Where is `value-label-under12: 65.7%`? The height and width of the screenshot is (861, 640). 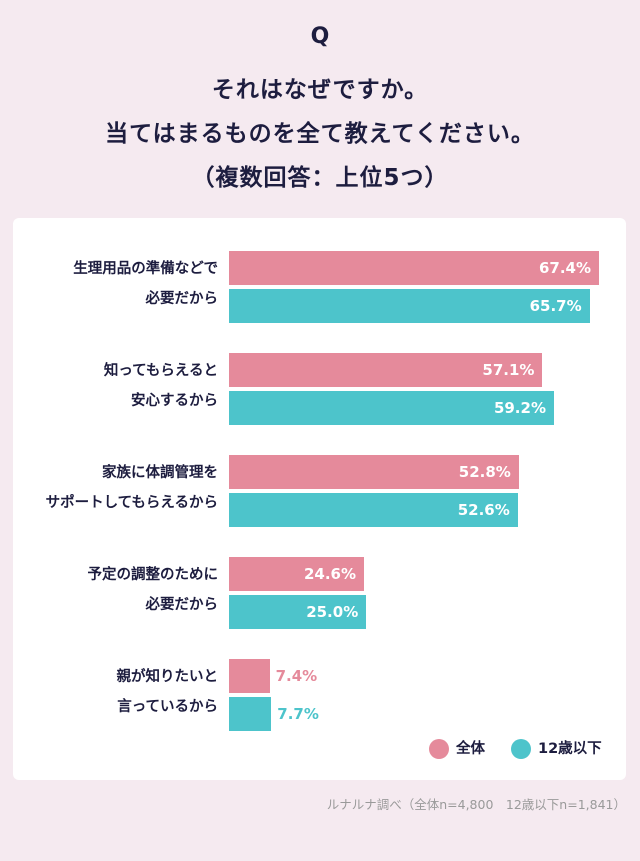 value-label-under12: 65.7% is located at coordinates (555, 306).